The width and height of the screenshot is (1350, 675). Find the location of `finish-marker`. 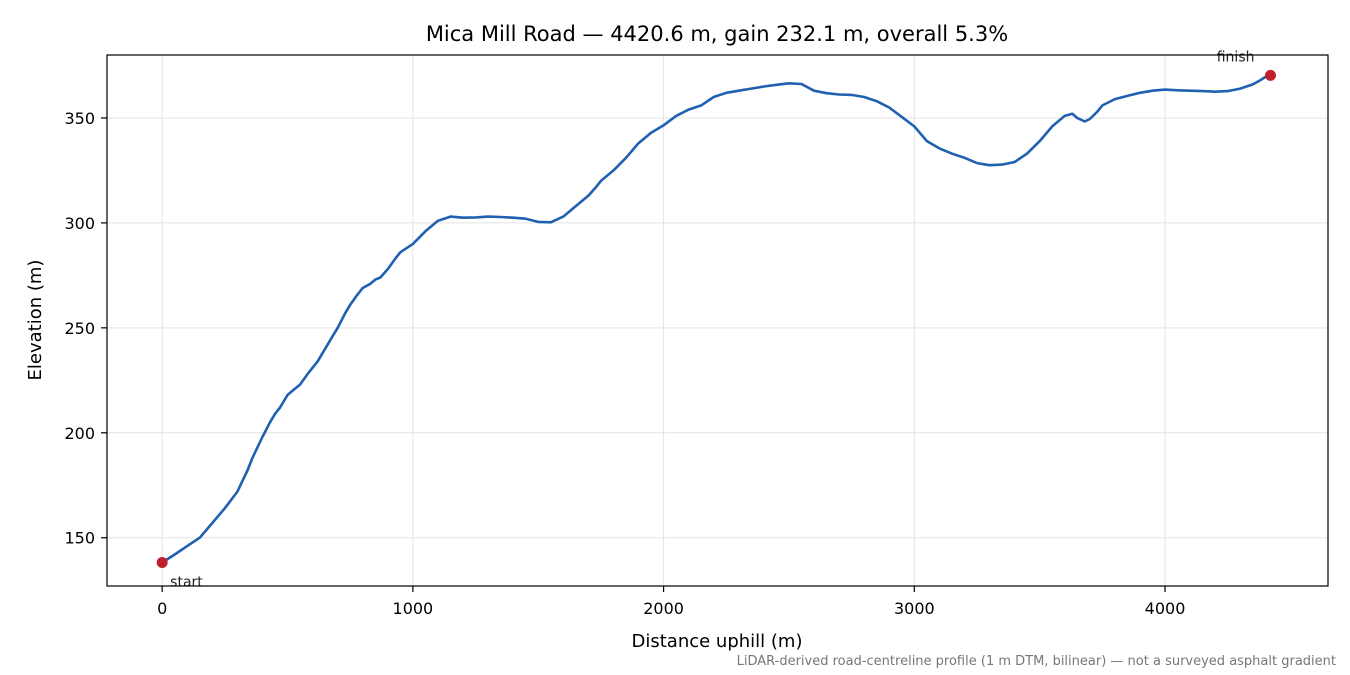

finish-marker is located at coordinates (1270, 75).